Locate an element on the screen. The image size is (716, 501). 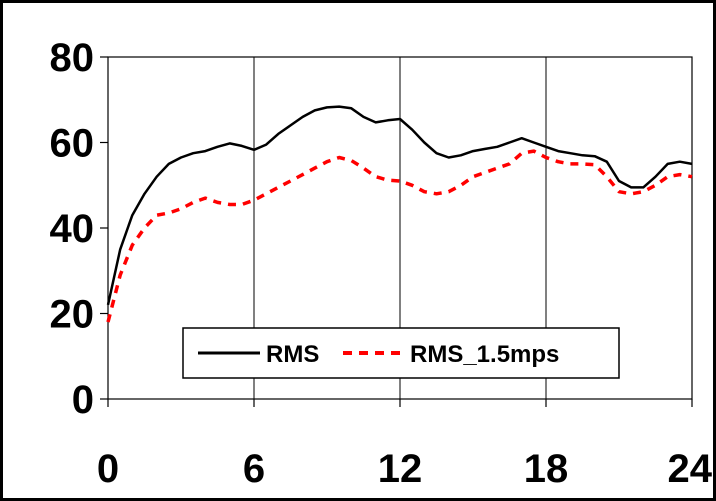
y-tick-label-20: 20 is located at coordinates (72, 315).